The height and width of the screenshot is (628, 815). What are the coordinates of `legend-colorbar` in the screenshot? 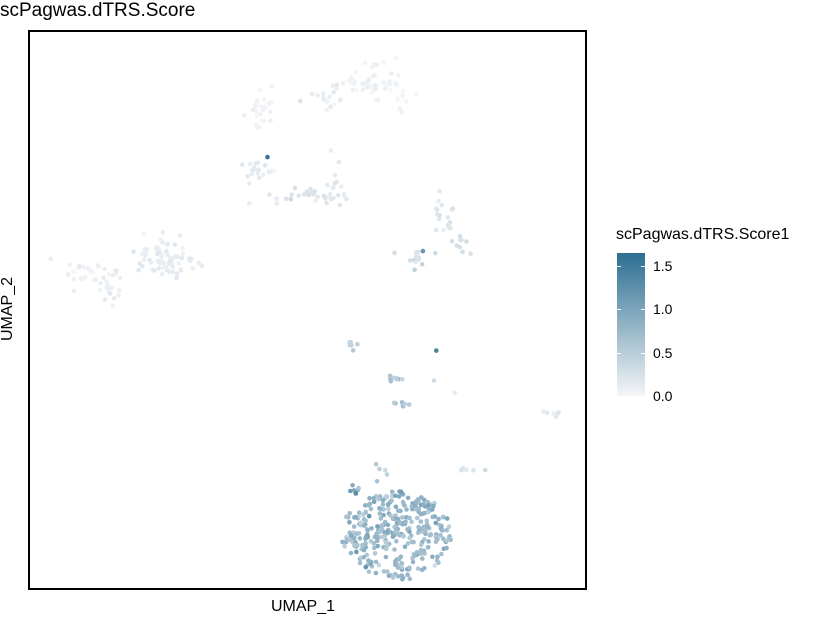 It's located at (631, 324).